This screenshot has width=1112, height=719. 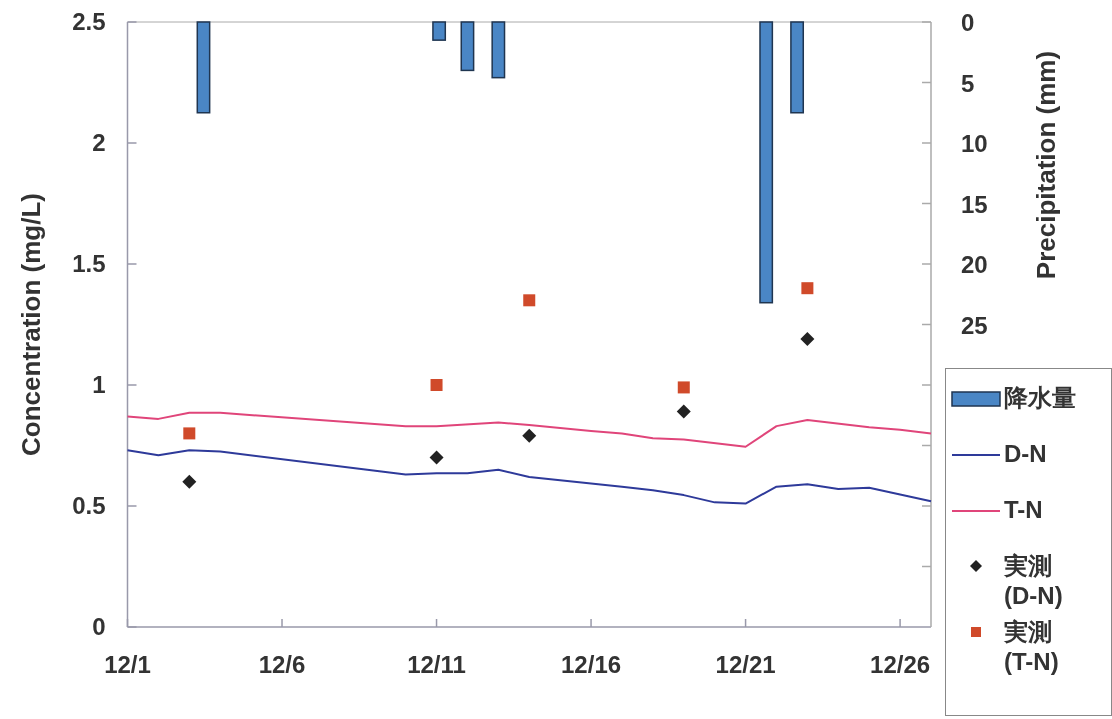 I want to click on y2-tick-label: 15, so click(x=974, y=204).